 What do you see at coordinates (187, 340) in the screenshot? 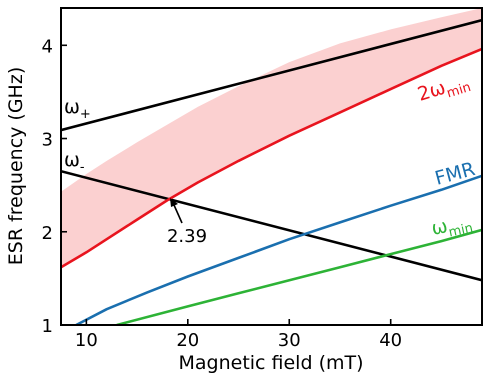
I see `x-tick-label: 20` at bounding box center [187, 340].